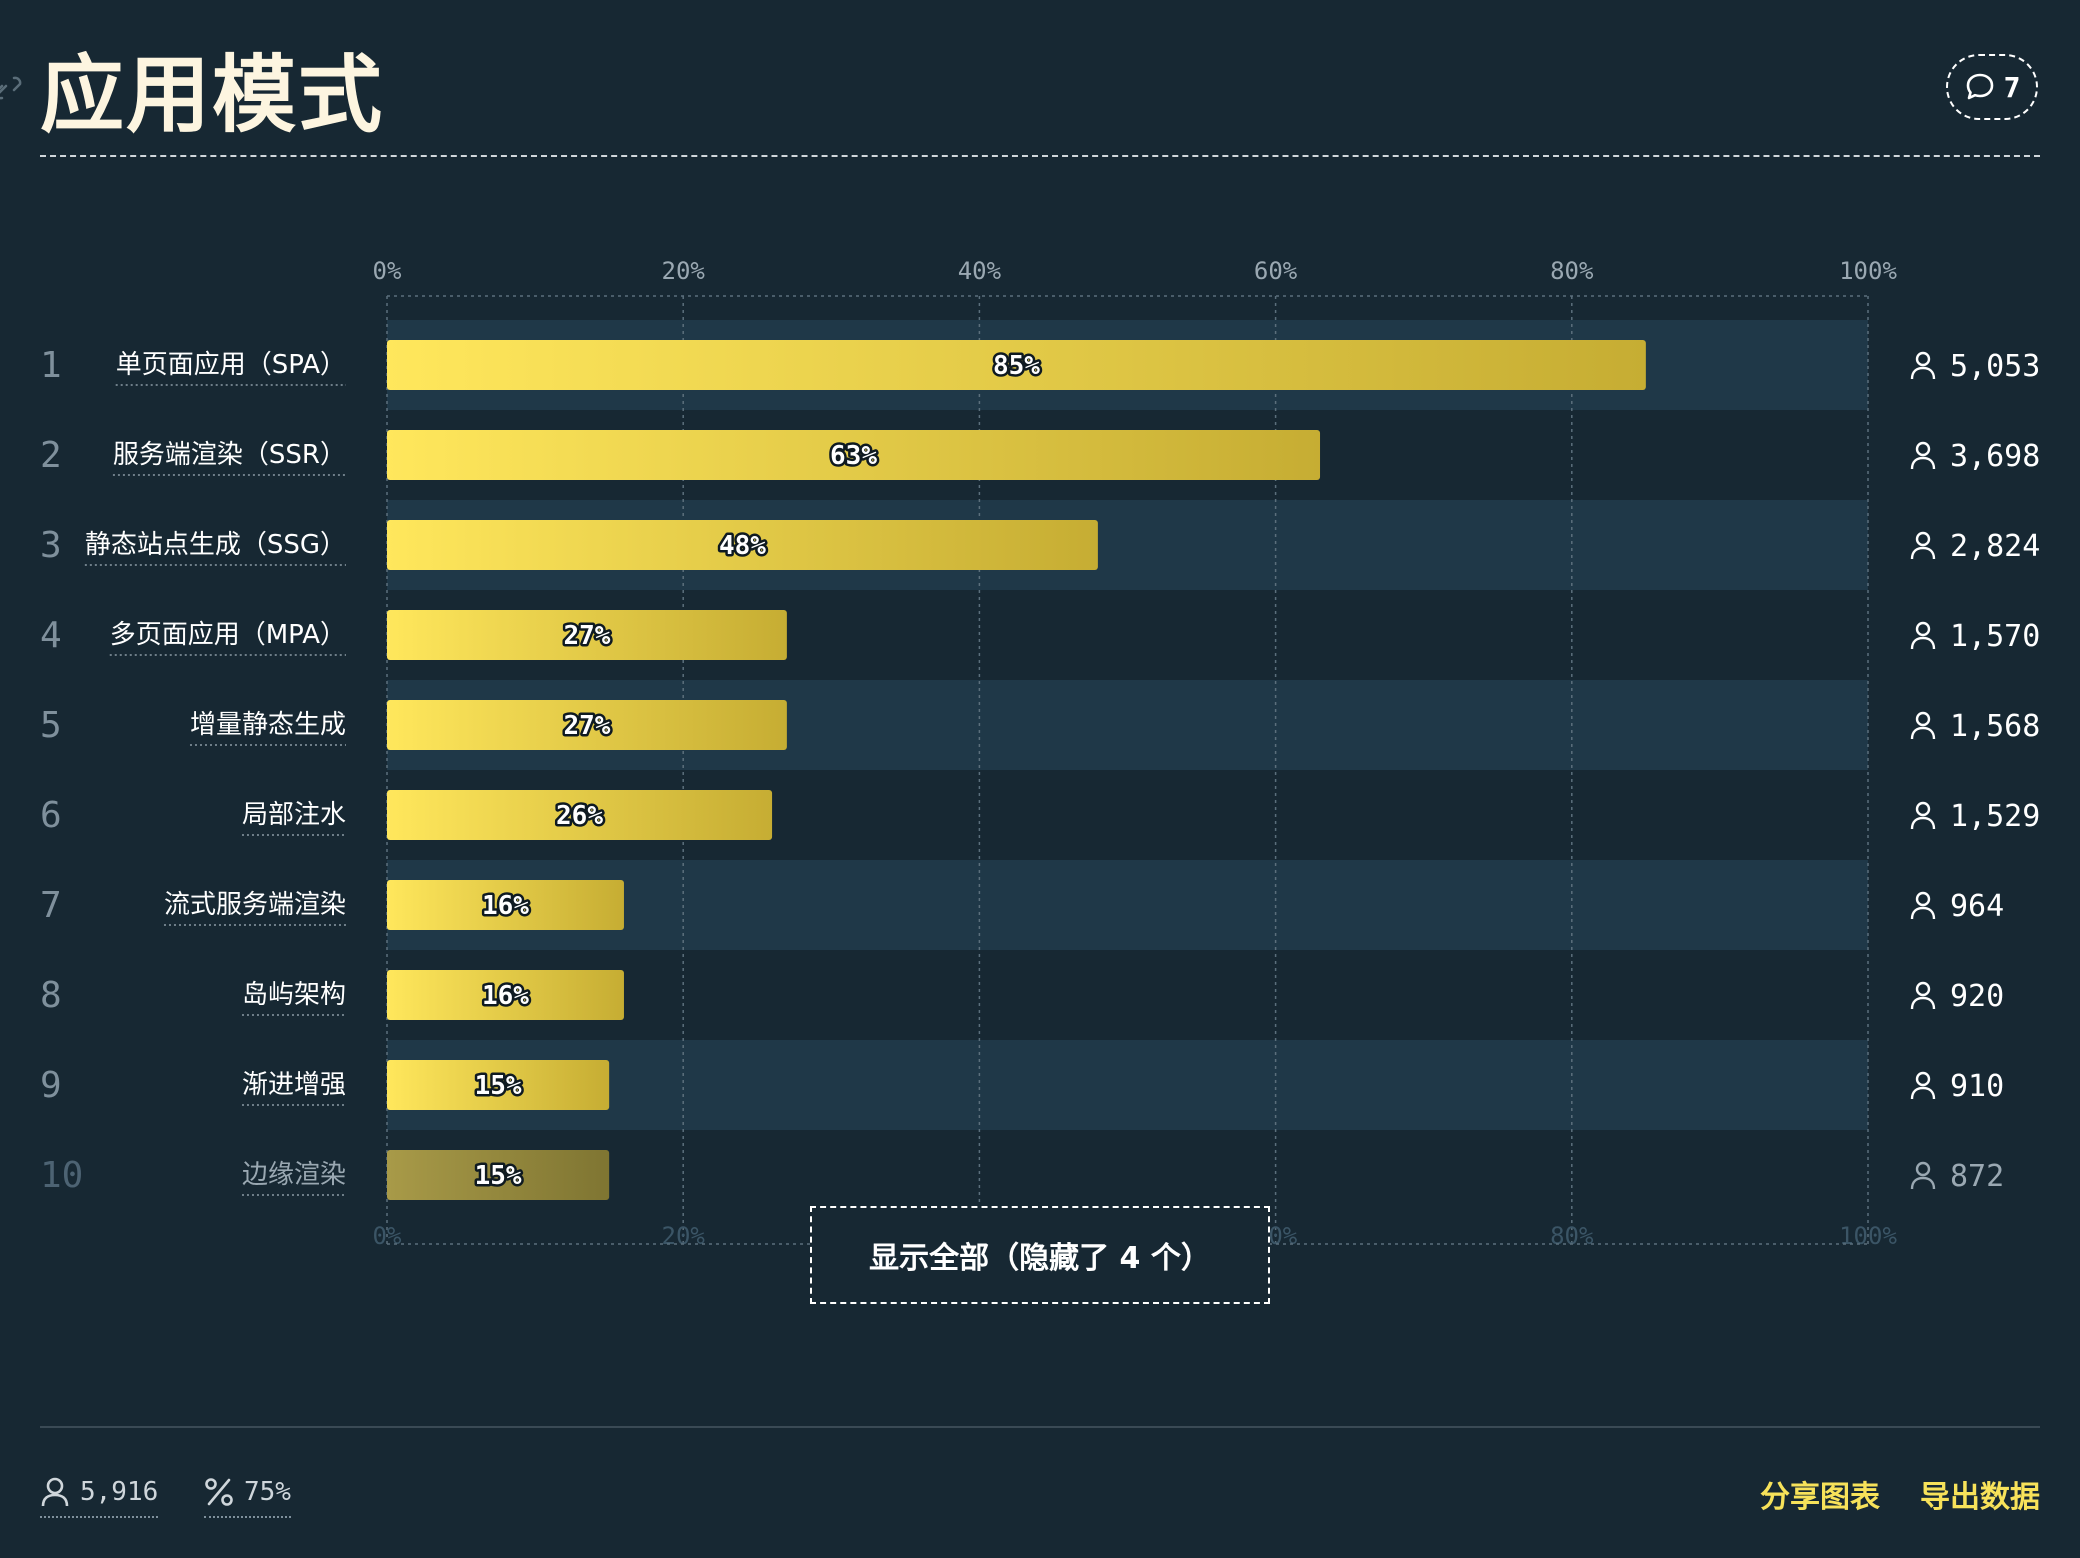 This screenshot has width=2080, height=1558. What do you see at coordinates (294, 995) in the screenshot?
I see `category-label: 岛屿架构` at bounding box center [294, 995].